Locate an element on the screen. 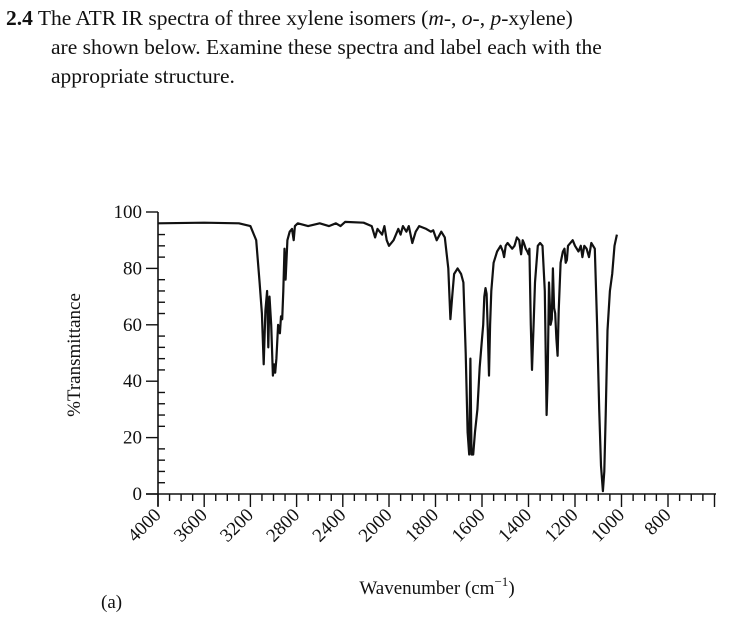  panel-label: (a) is located at coordinates (112, 602).